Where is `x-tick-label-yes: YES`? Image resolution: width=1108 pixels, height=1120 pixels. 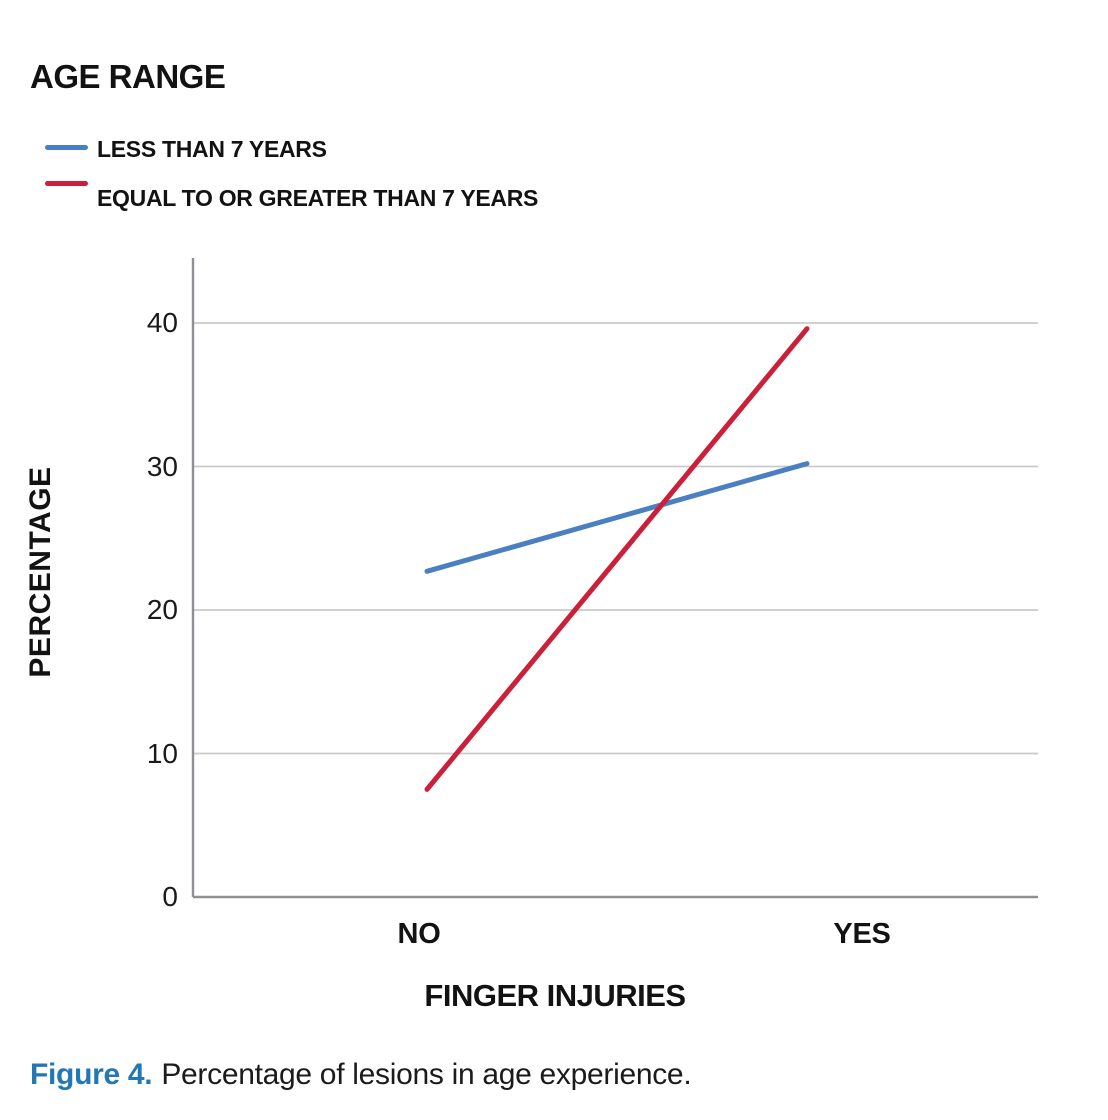
x-tick-label-yes: YES is located at coordinates (862, 934).